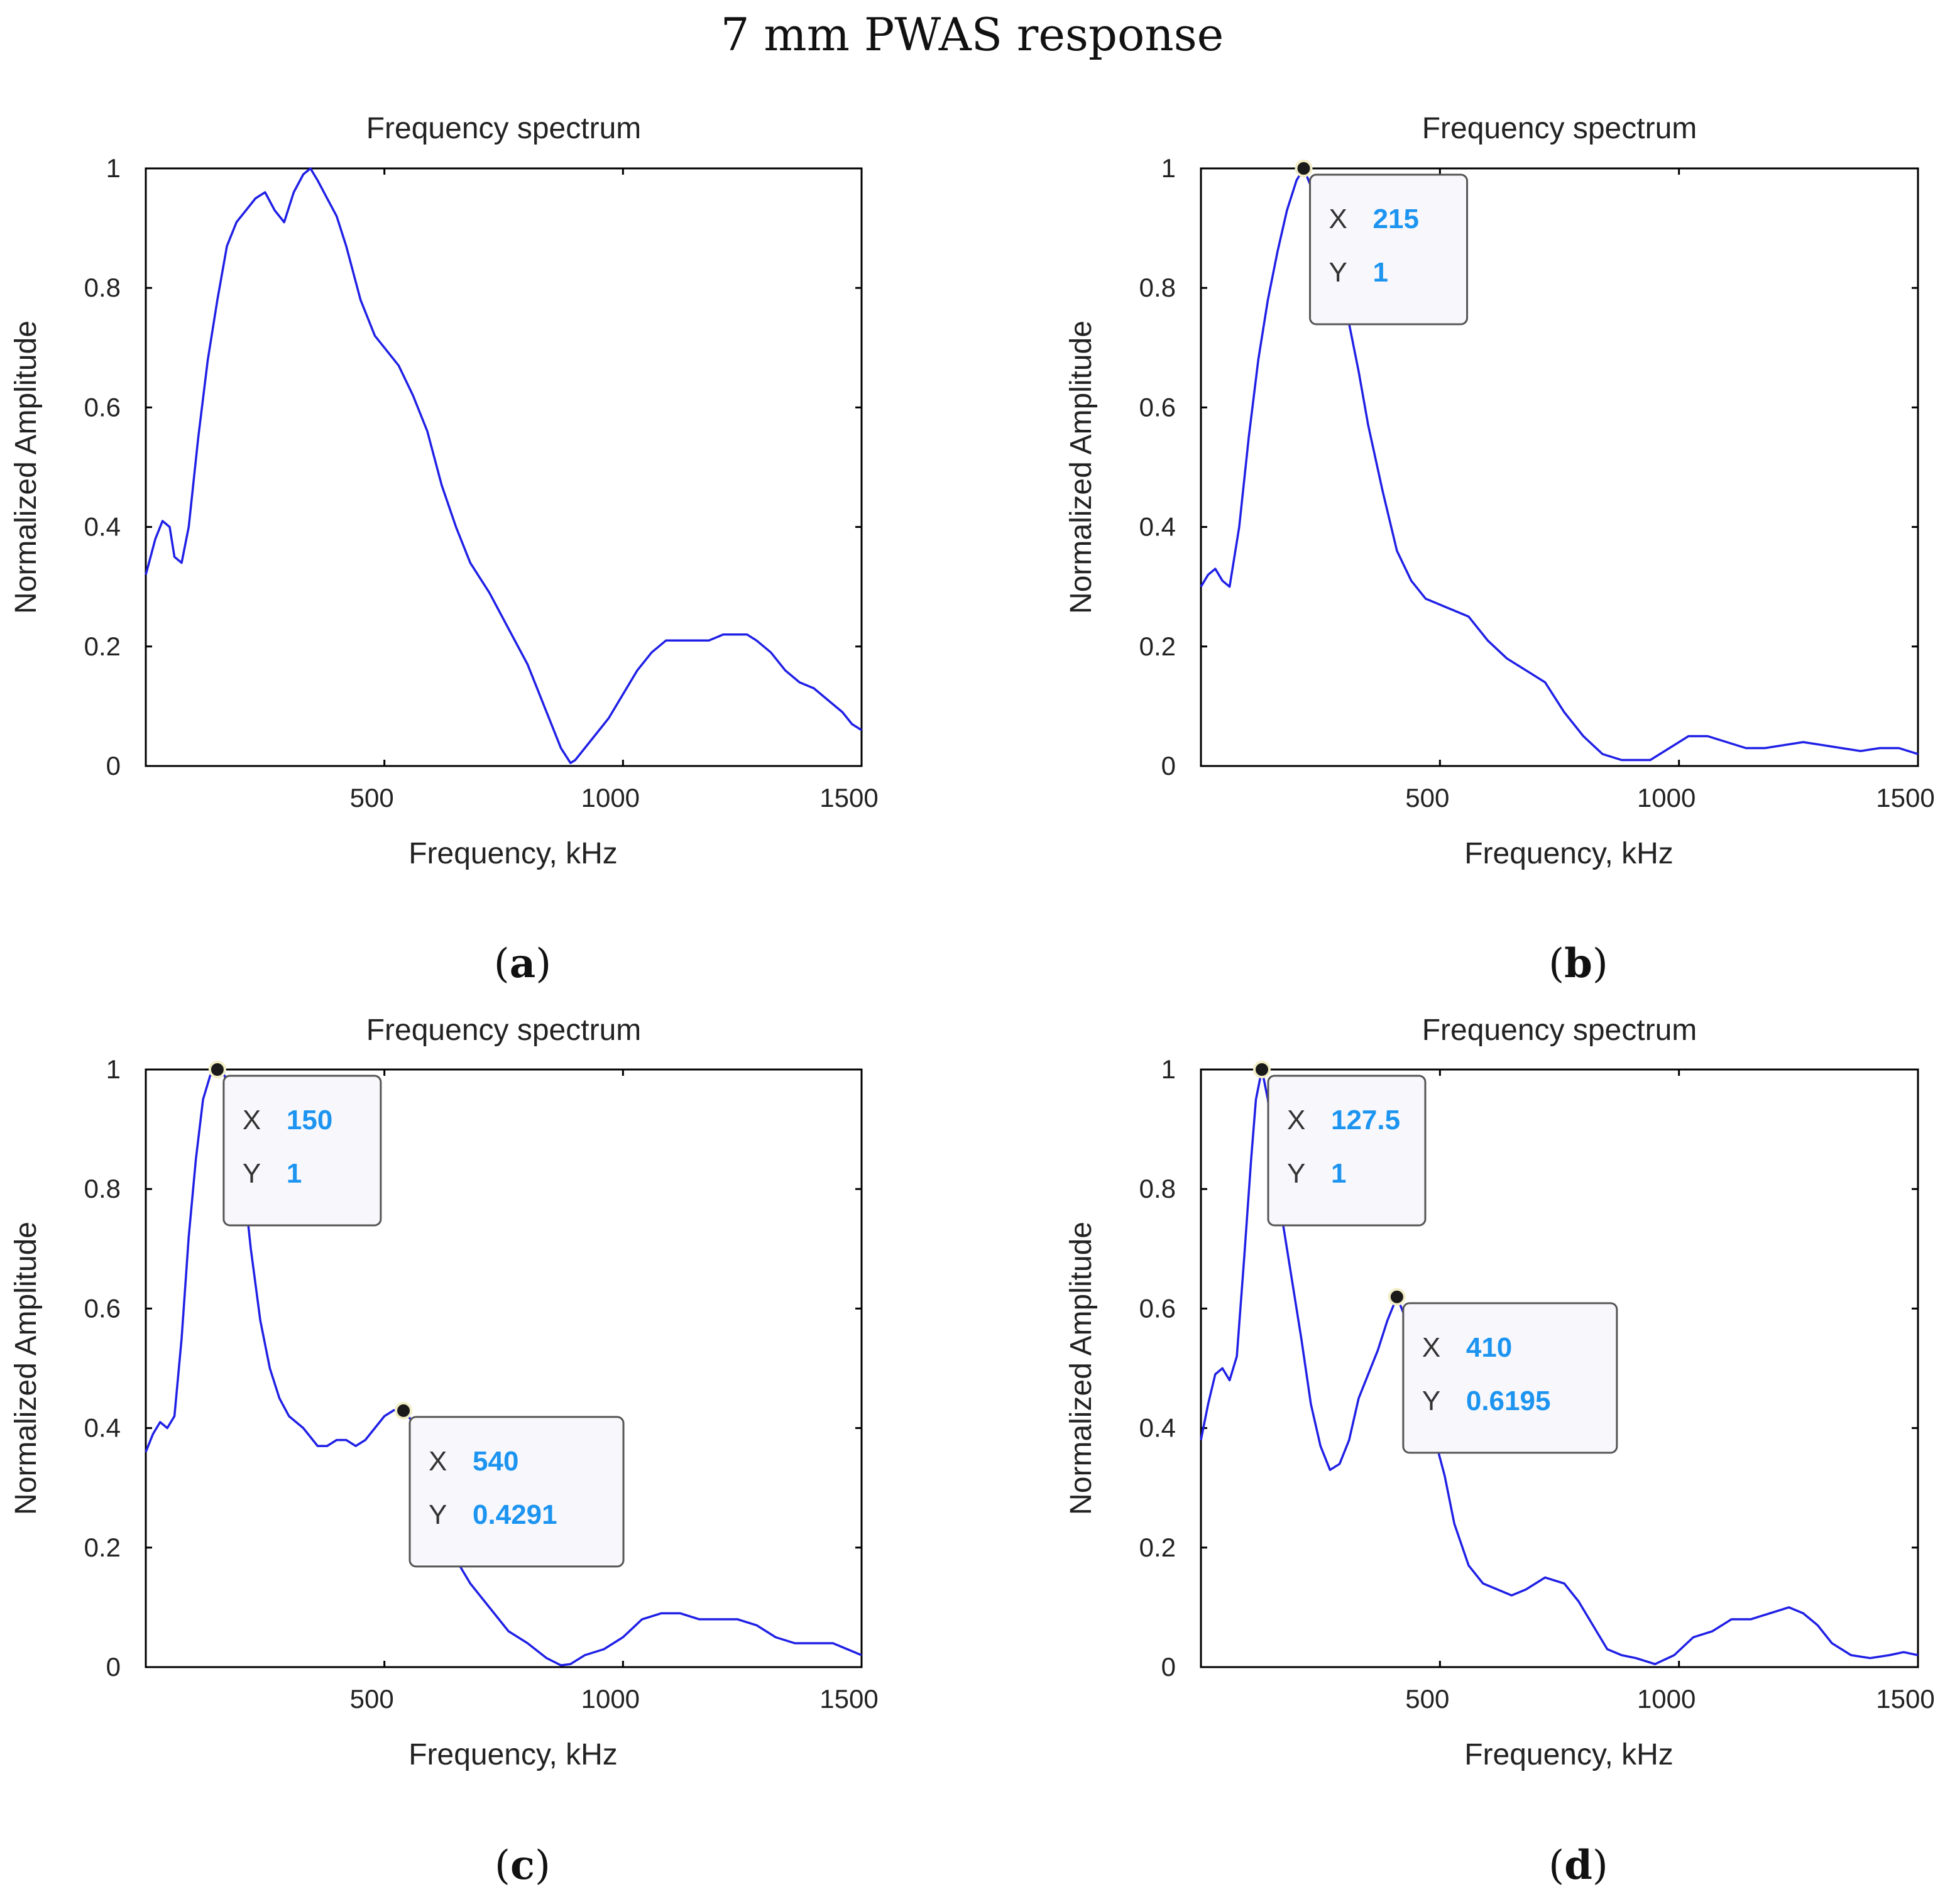 The width and height of the screenshot is (1945, 1904). I want to click on panel-label-letter: c, so click(522, 1865).